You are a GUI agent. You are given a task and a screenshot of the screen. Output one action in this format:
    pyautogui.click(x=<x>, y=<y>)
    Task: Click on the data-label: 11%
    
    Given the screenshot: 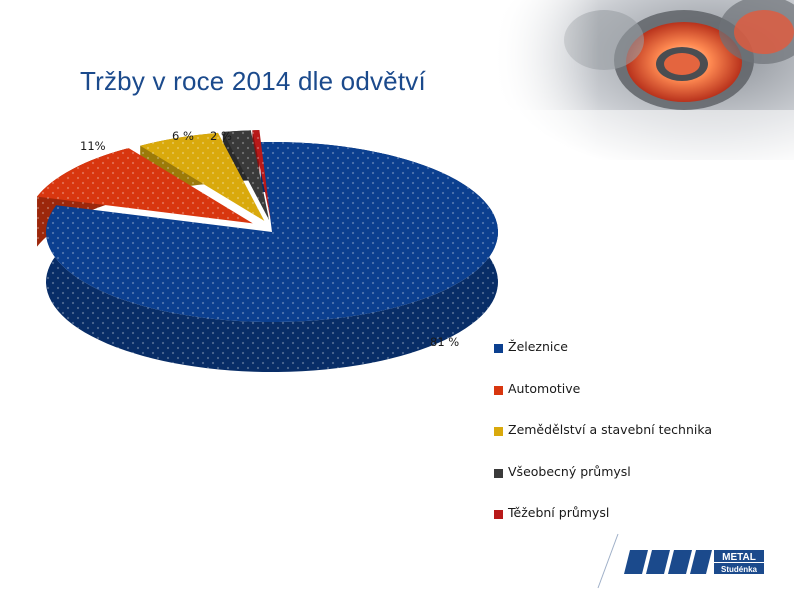 What is the action you would take?
    pyautogui.click(x=93, y=146)
    